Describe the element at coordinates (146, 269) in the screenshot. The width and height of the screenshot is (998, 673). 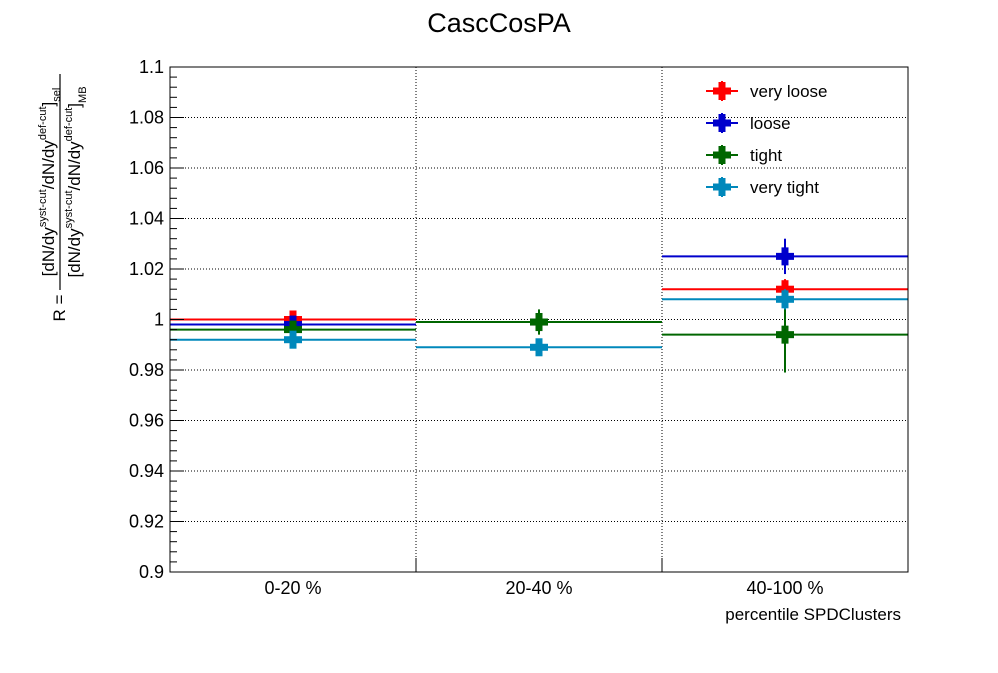
I see `y-tick-label: 1.02` at that location.